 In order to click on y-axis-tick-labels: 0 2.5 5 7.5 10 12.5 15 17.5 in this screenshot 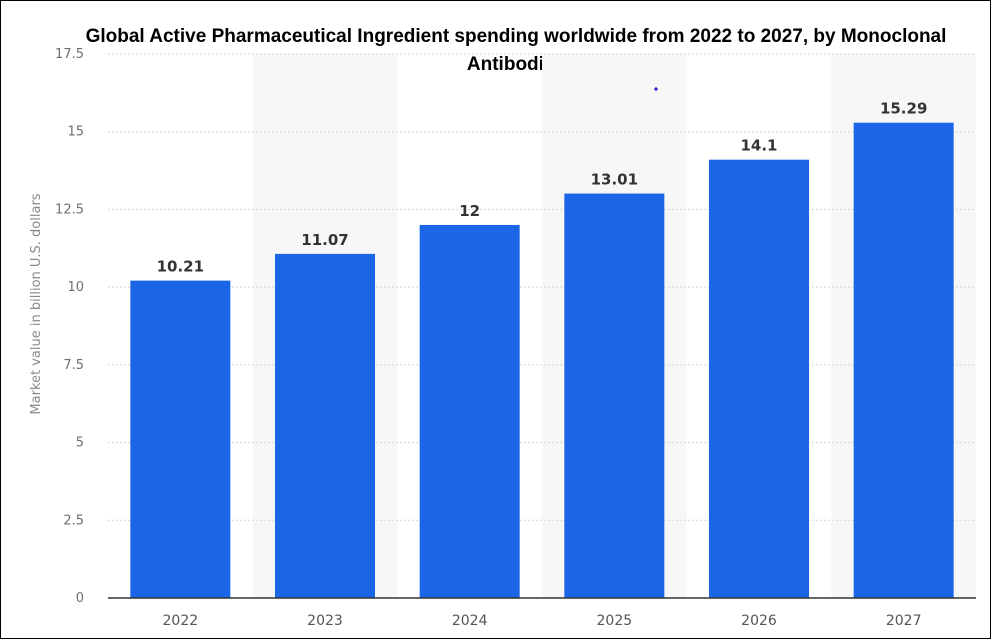, I will do `click(69, 326)`.